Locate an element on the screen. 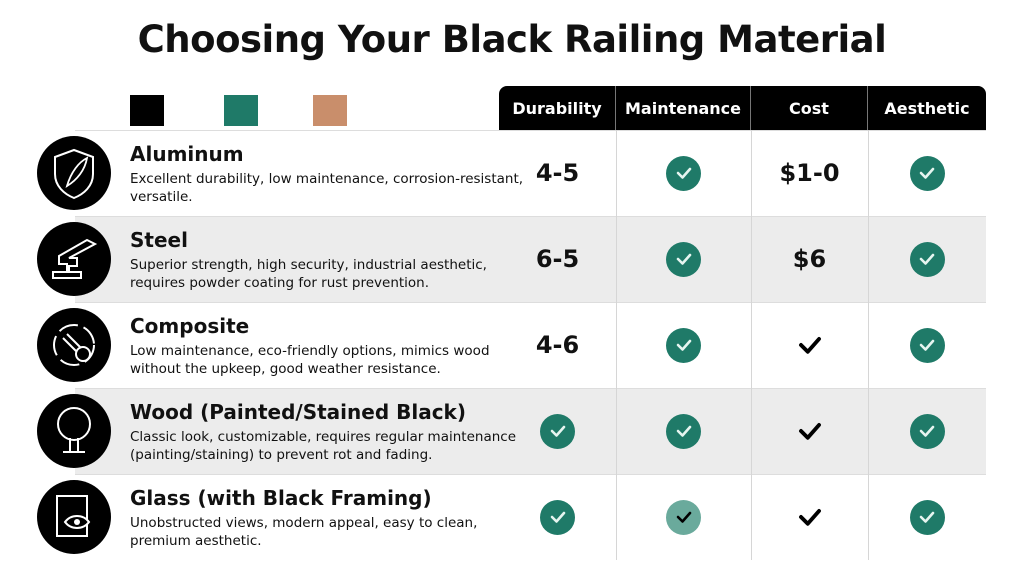 The image size is (1024, 572). tree-icon is located at coordinates (74, 431).